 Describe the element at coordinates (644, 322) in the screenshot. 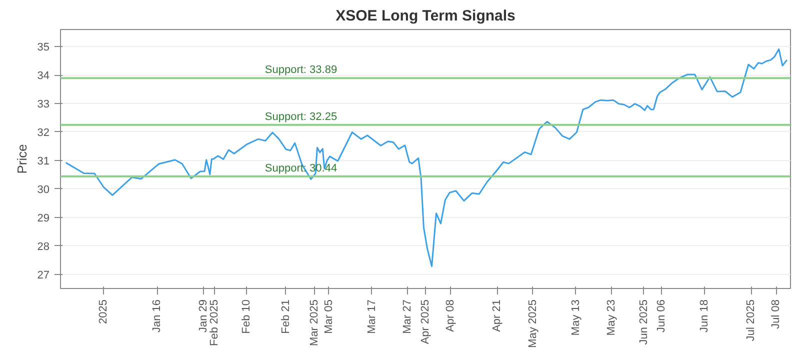

I see `x-tick-label: Jun 2025` at that location.